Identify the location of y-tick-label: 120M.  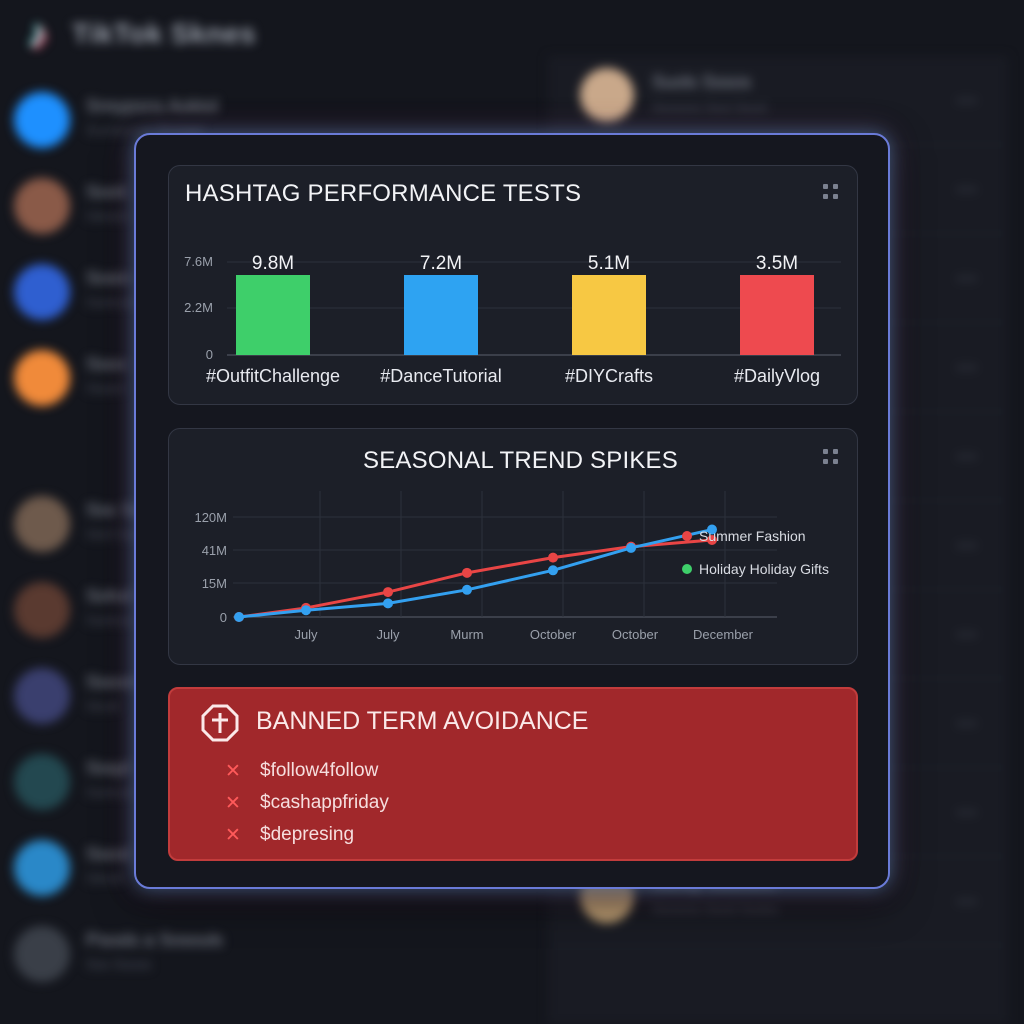
(210, 517).